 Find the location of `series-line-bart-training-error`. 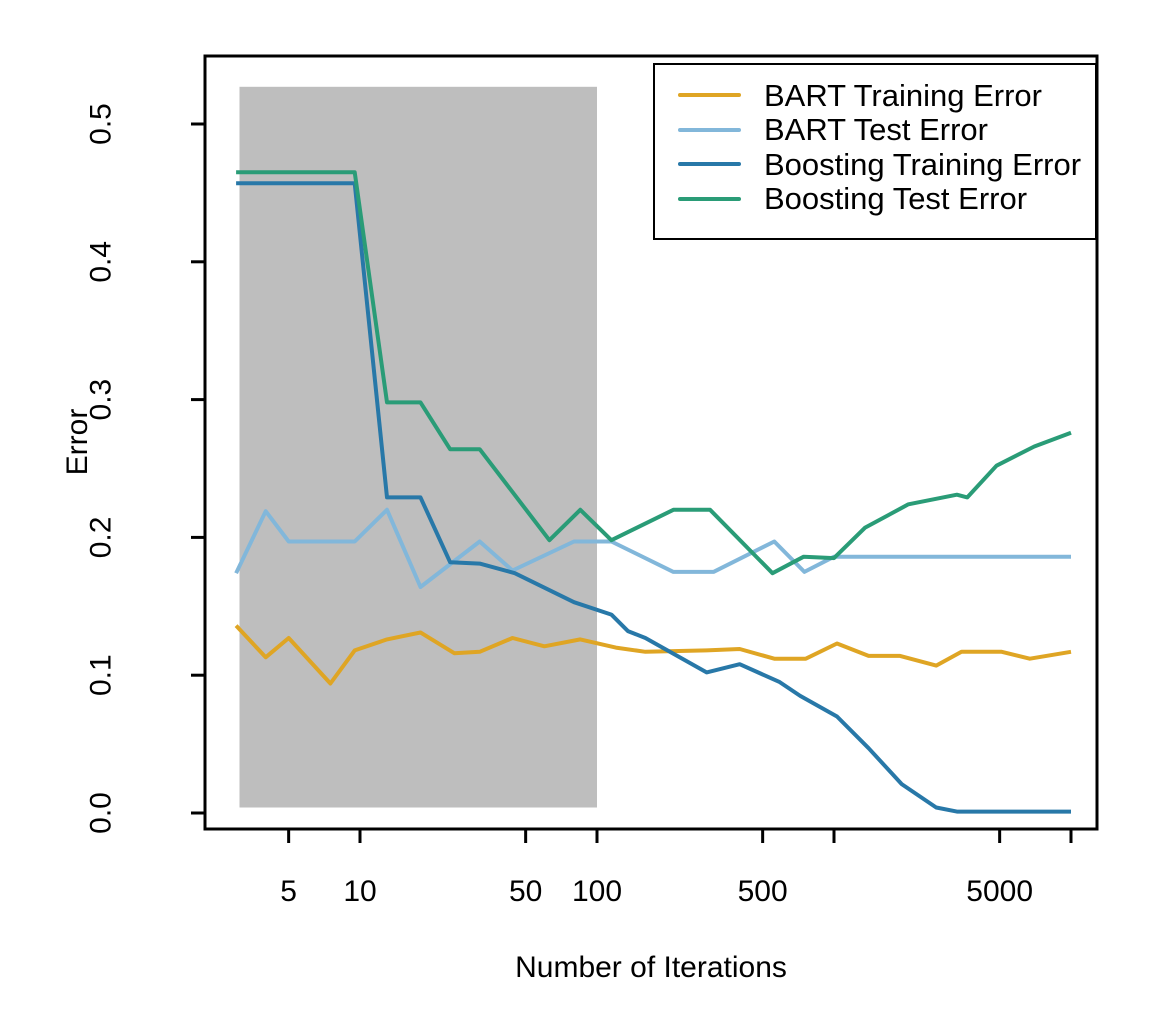

series-line-bart-training-error is located at coordinates (653, 655).